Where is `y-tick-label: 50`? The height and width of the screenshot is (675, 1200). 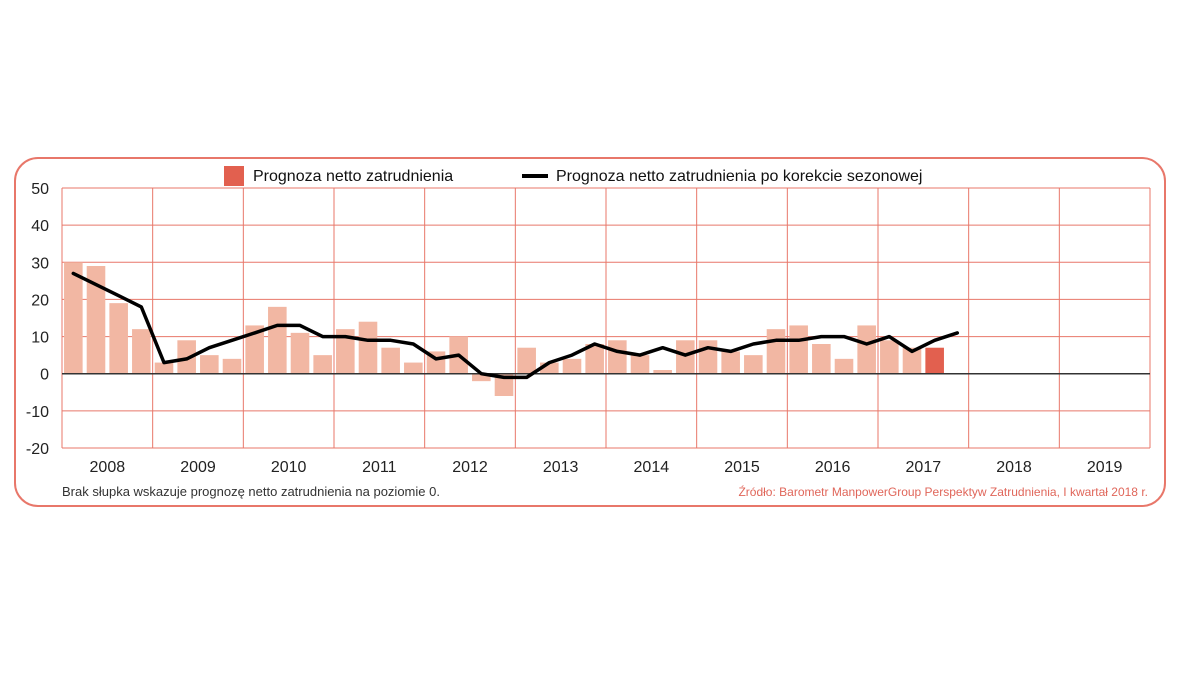
y-tick-label: 50 is located at coordinates (40, 189).